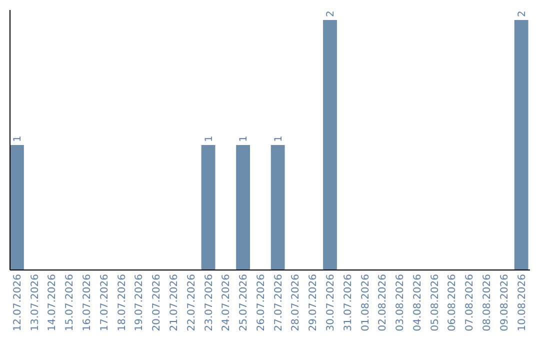 This screenshot has height=340, width=540. Describe the element at coordinates (296, 303) in the screenshot. I see `x-tick-label: 28.07.2026` at that location.